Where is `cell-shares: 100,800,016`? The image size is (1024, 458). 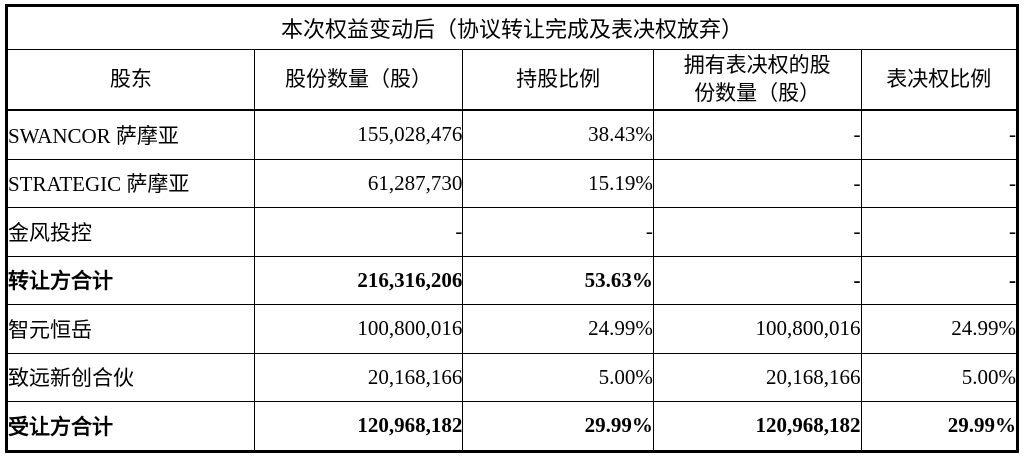 cell-shares: 100,800,016 is located at coordinates (358, 329).